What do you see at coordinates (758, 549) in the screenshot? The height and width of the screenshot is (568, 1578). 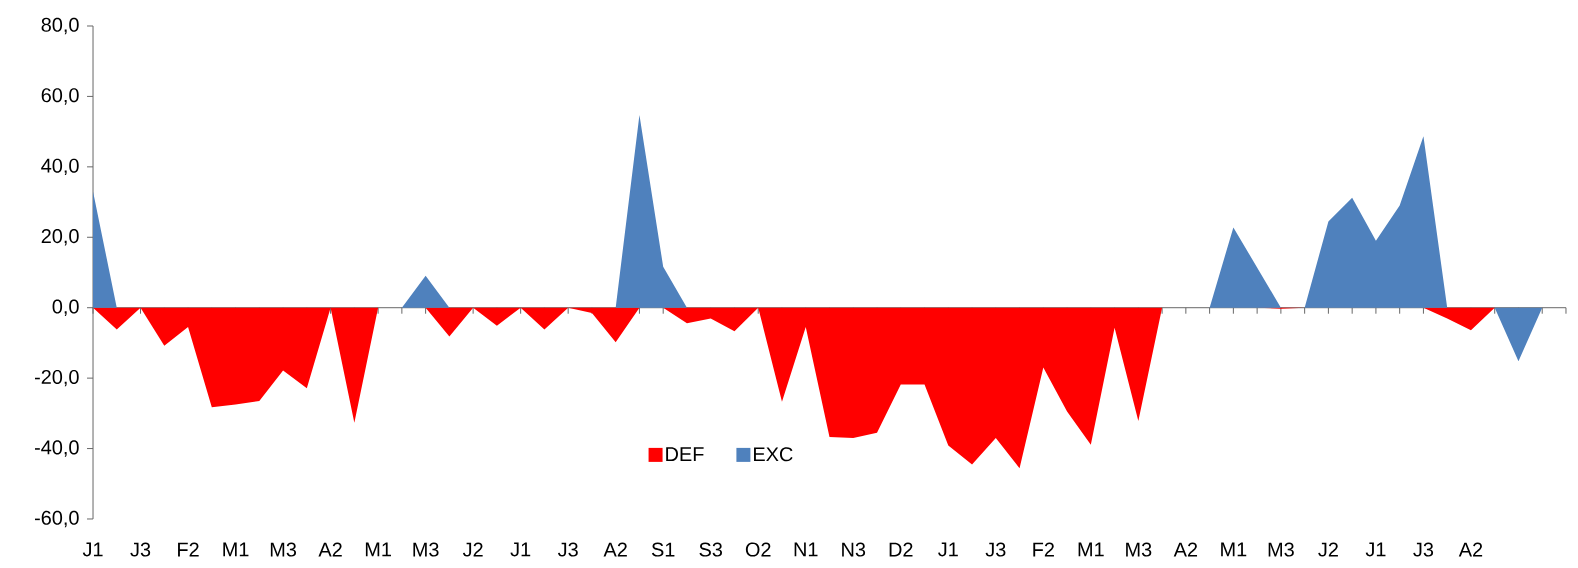 I see `x-tick-label: O2` at bounding box center [758, 549].